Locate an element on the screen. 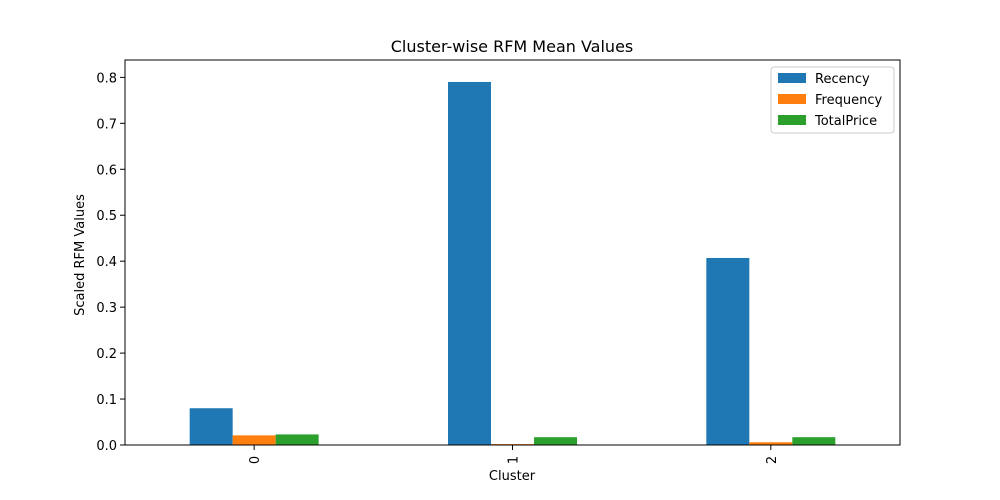 The image size is (1000, 500). x-tick-label: 2 is located at coordinates (772, 460).